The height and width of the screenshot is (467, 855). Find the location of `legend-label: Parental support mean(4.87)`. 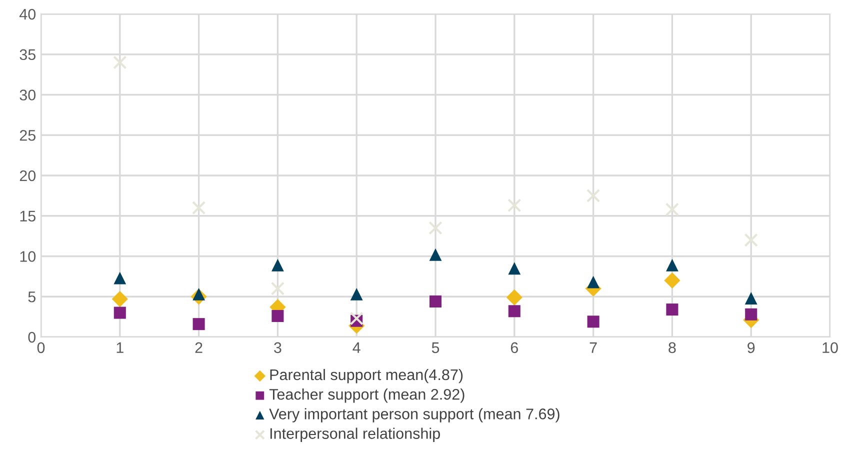

legend-label: Parental support mean(4.87) is located at coordinates (366, 376).